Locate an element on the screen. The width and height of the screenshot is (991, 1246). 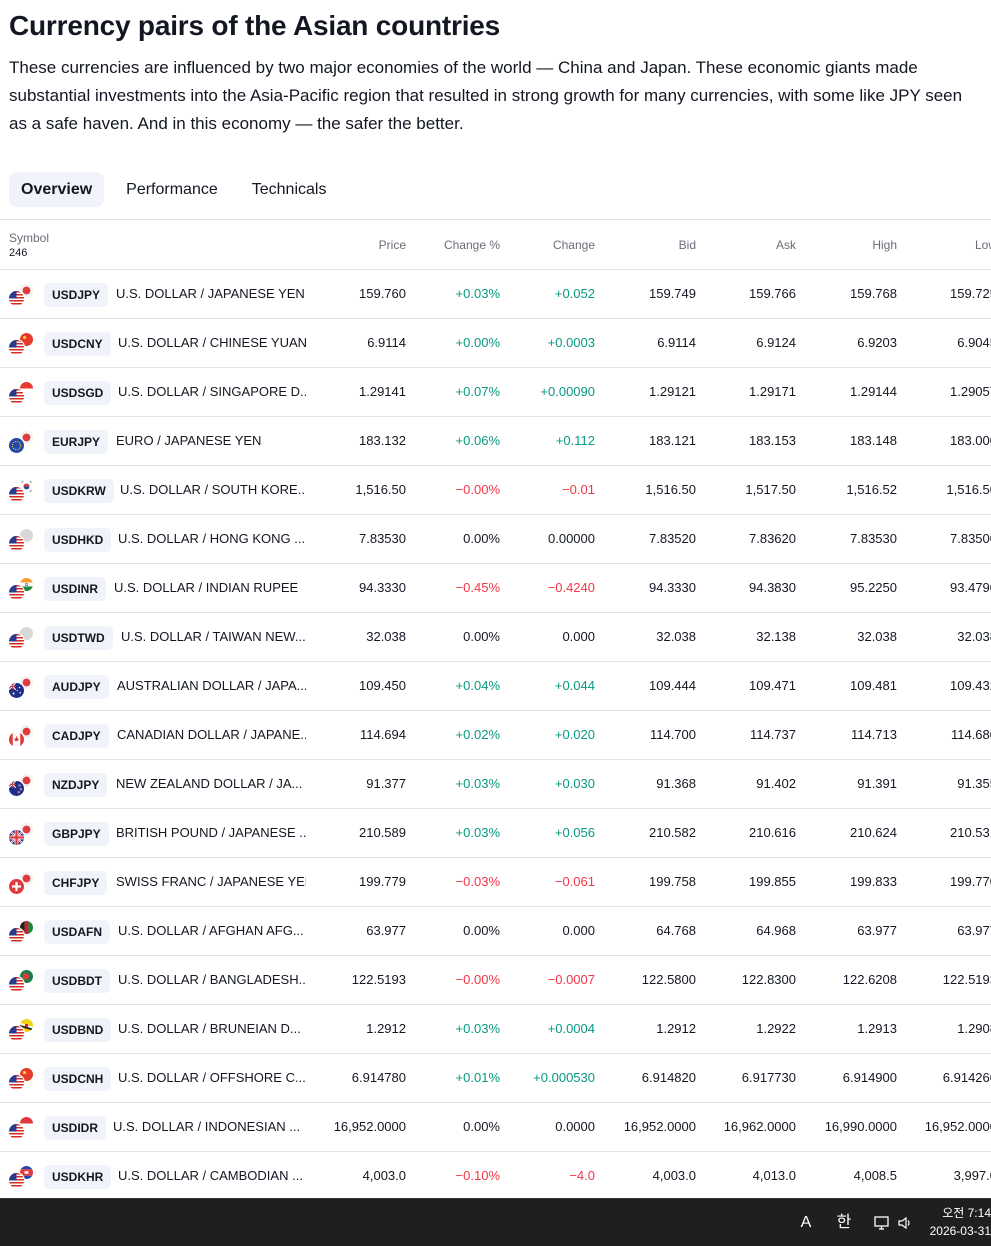
network-icon is located at coordinates (882, 1222).